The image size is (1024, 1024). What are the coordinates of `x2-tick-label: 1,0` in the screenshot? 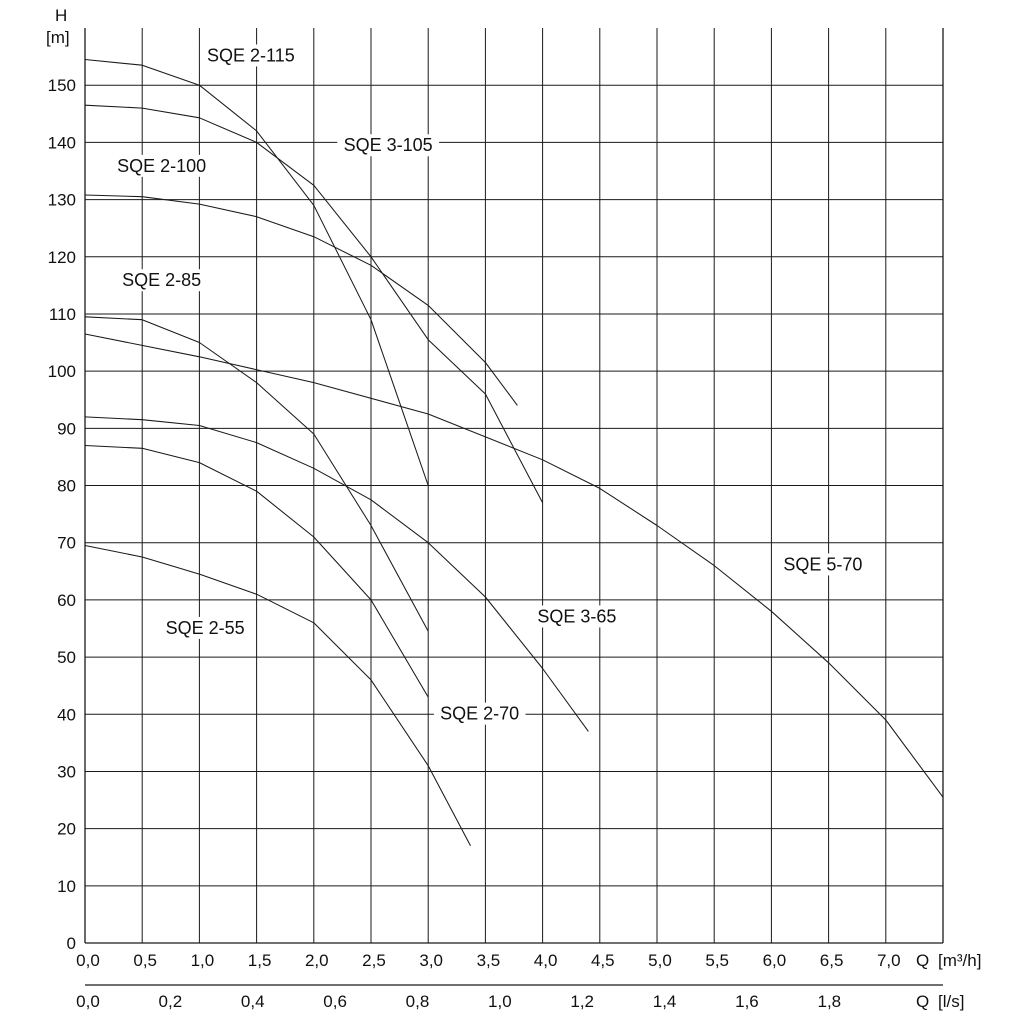 It's located at (500, 1001).